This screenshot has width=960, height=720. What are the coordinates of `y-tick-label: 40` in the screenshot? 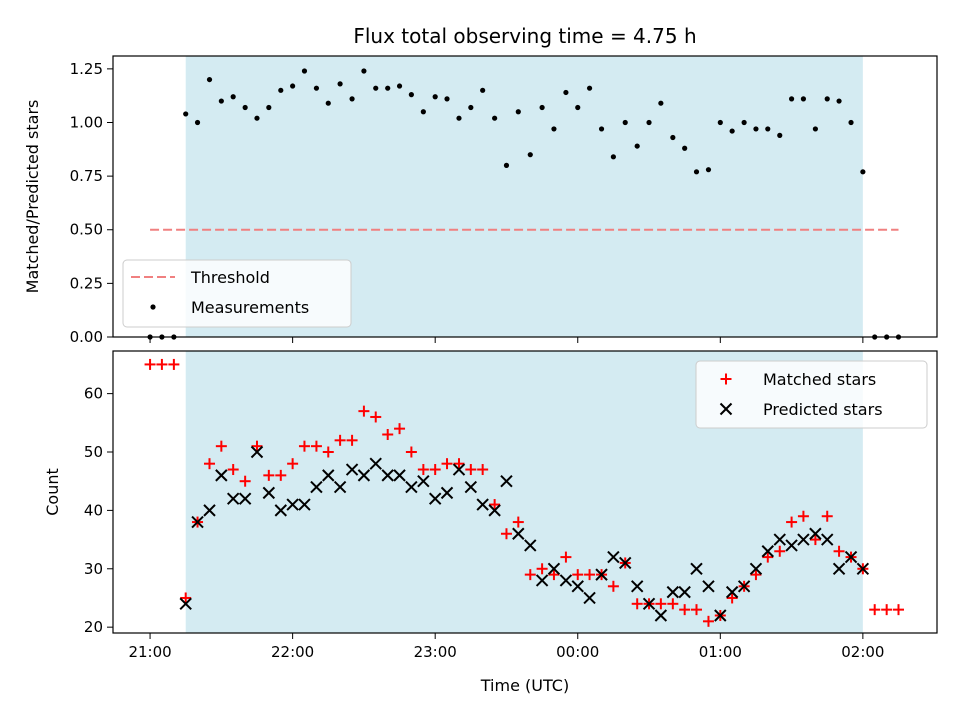 It's located at (93, 510).